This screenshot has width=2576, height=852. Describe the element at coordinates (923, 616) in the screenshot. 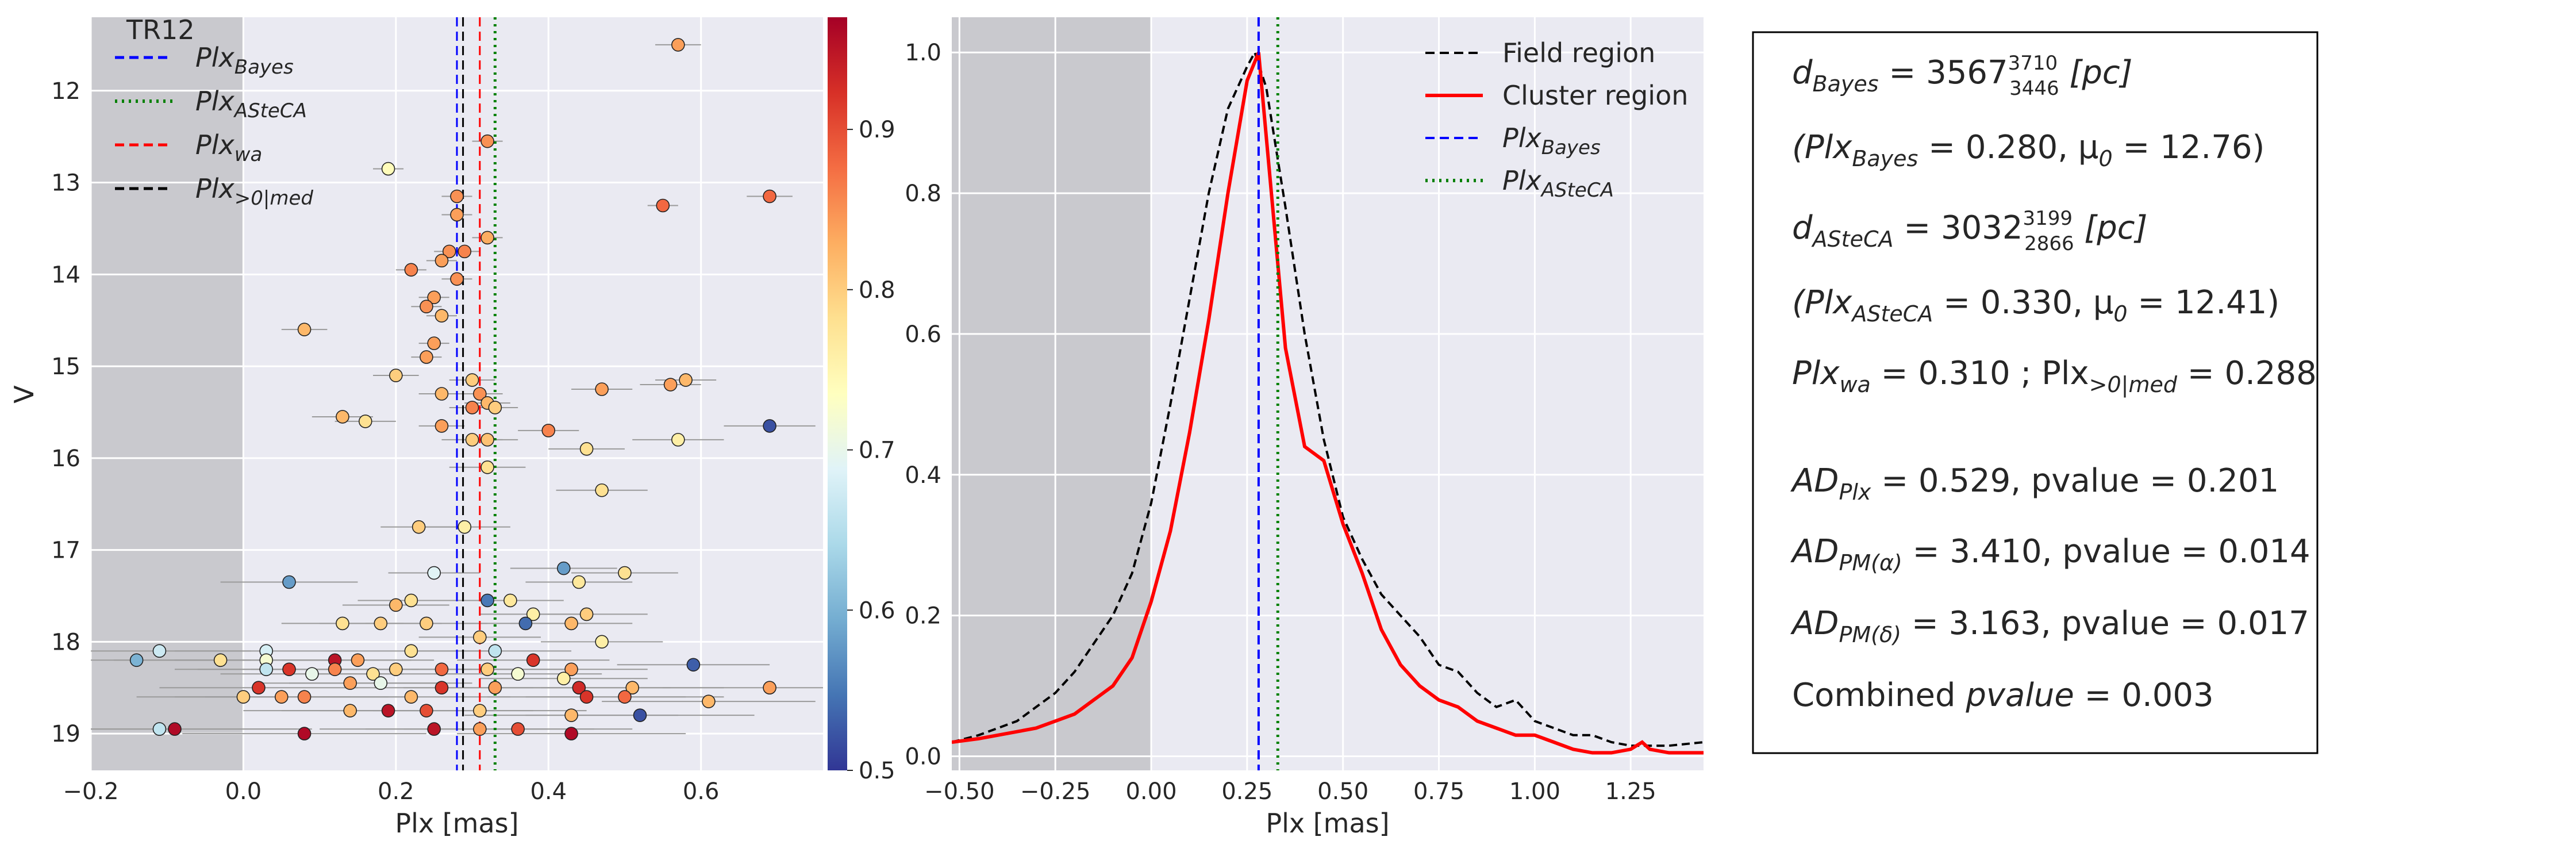

I see `density-y-tick-label: 0.2` at that location.